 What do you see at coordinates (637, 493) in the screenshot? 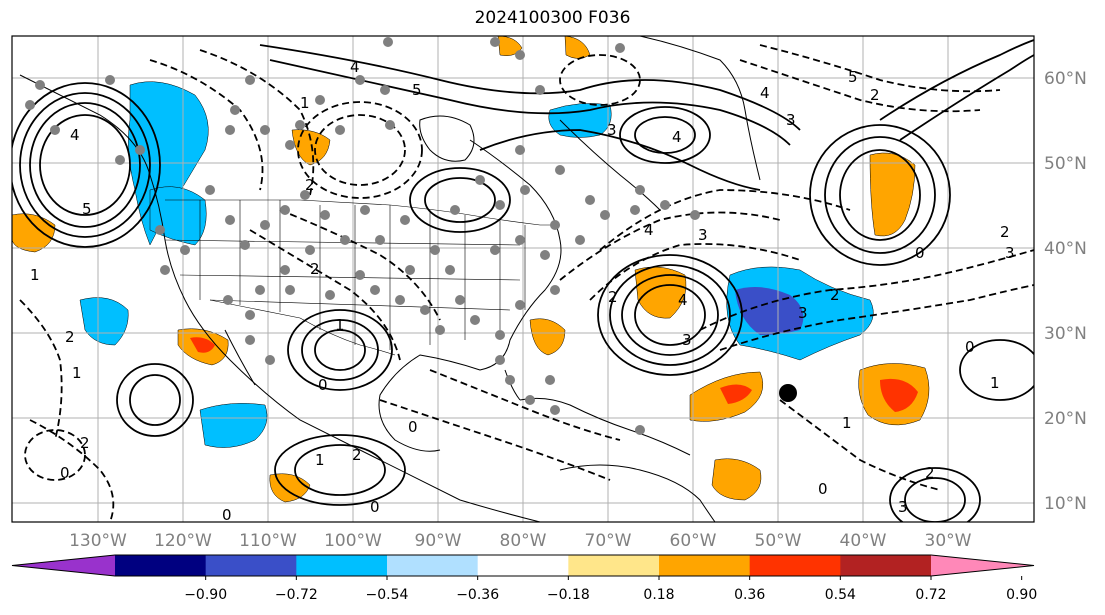
I see `coastline-south-america` at bounding box center [637, 493].